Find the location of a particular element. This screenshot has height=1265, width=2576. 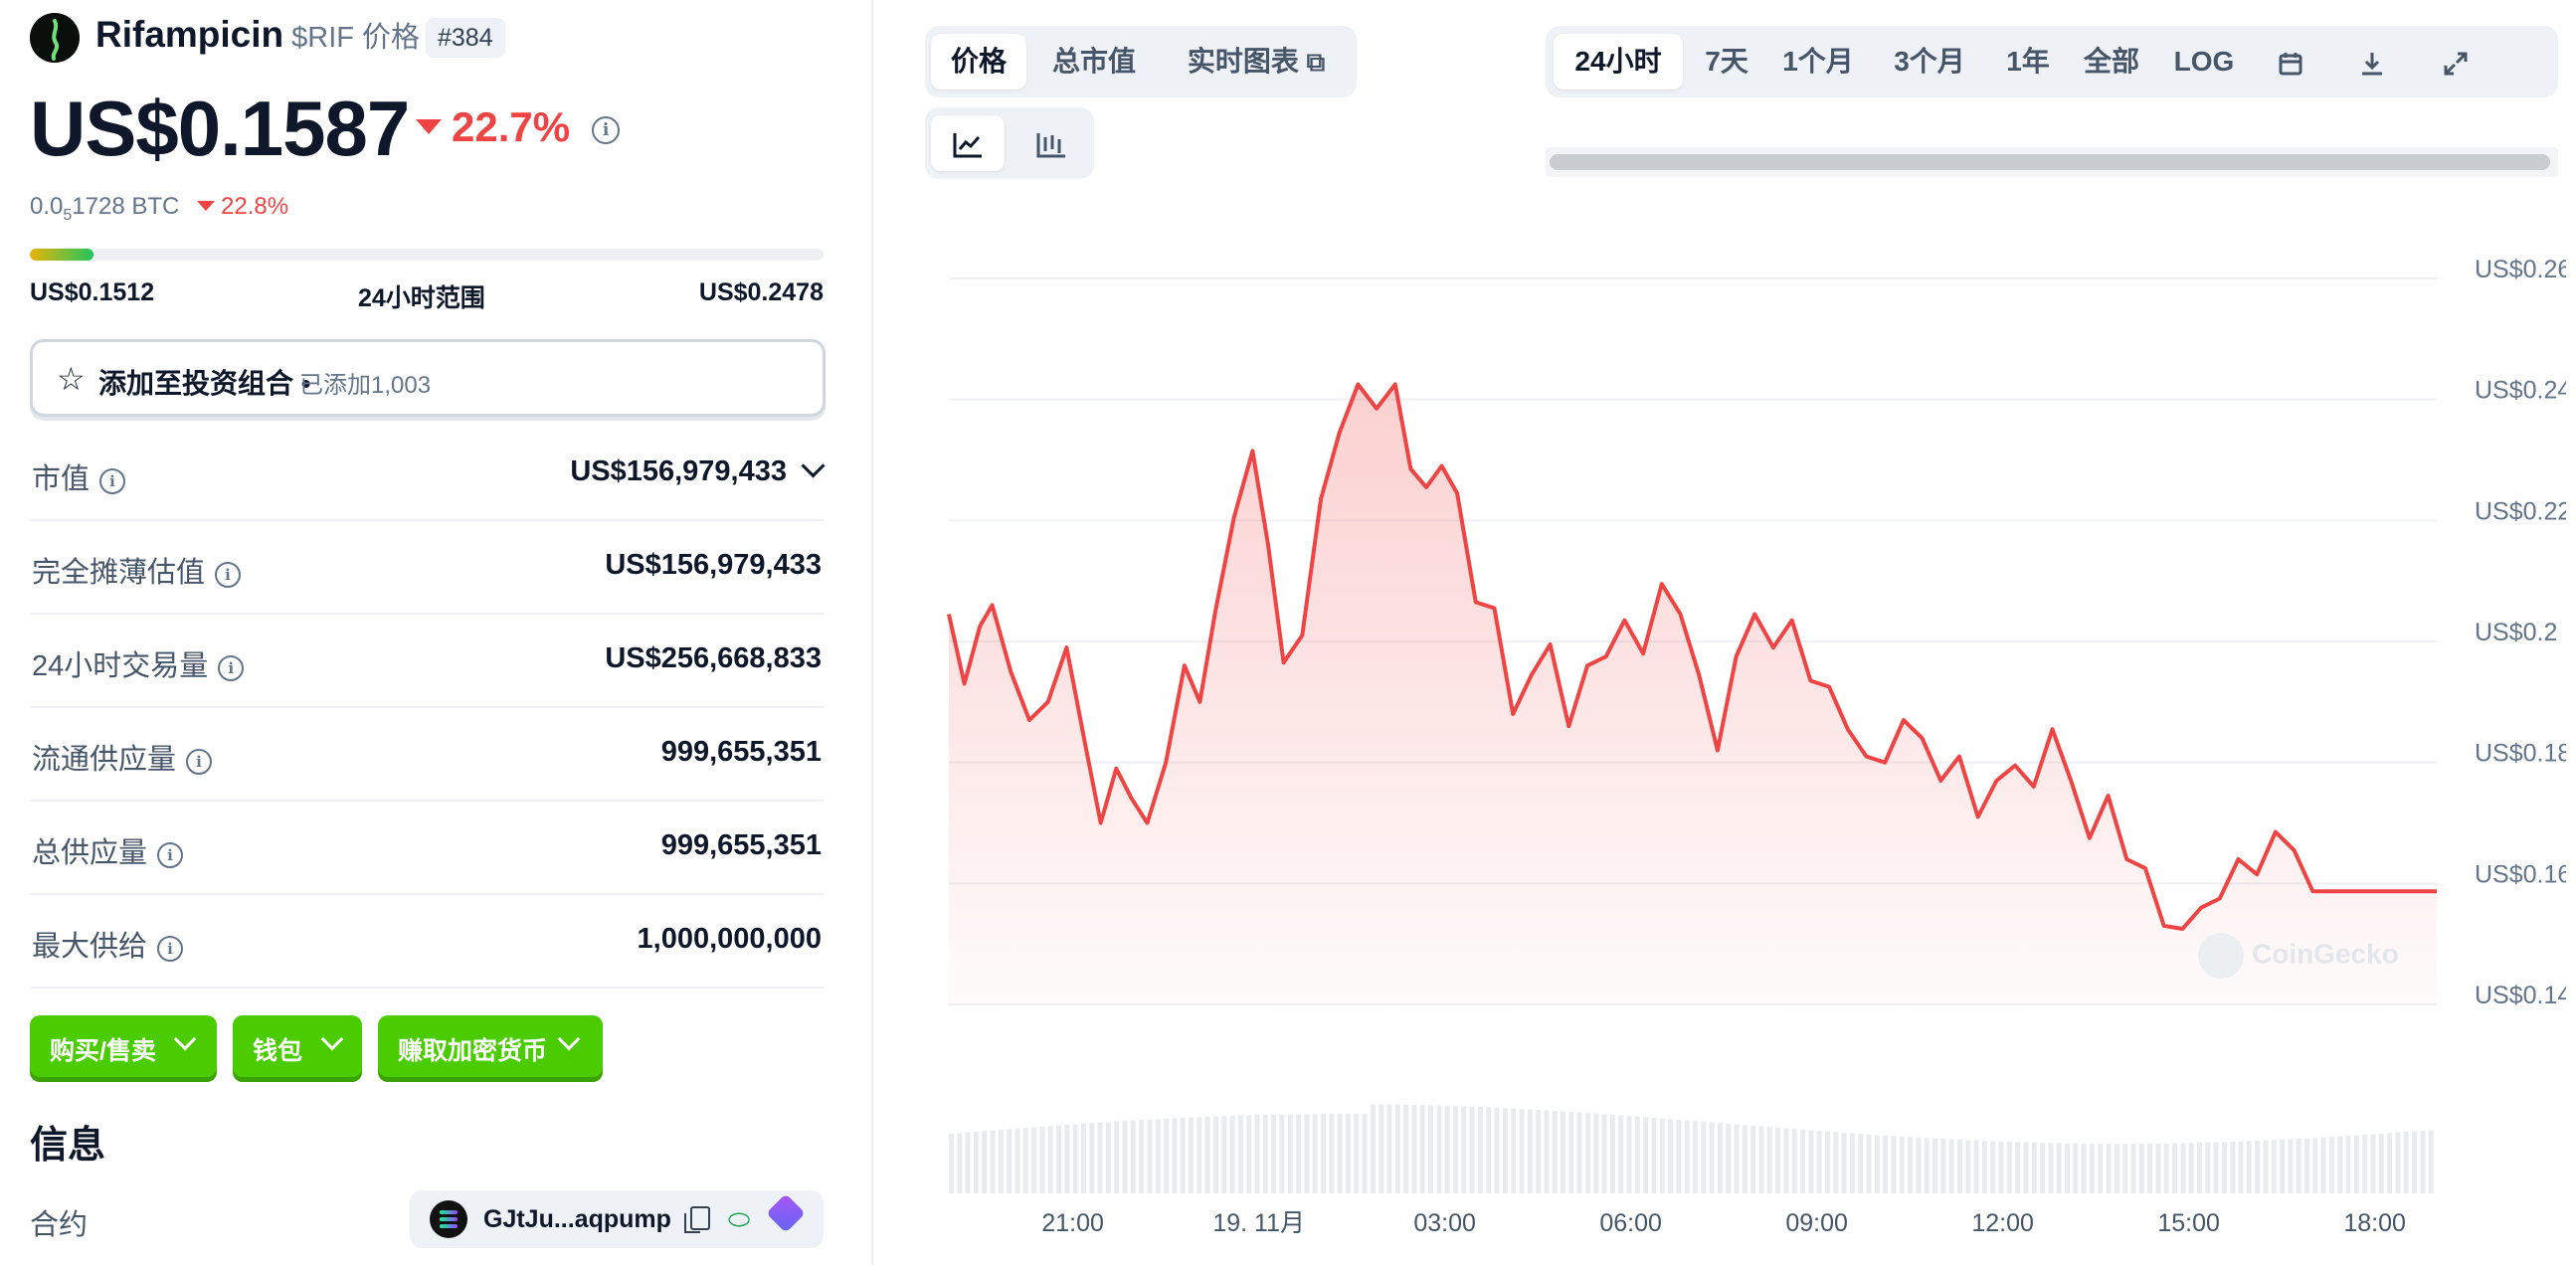

y-axis-tick-label: US$0.24 is located at coordinates (2520, 391).